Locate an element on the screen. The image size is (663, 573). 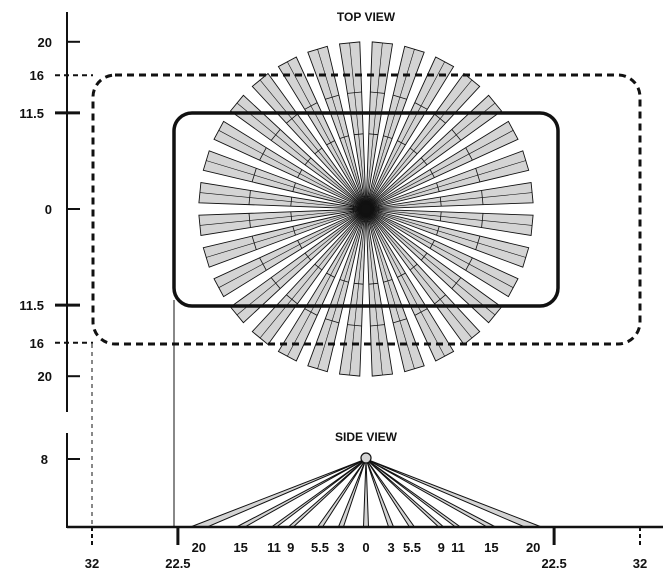
side-view-fan is located at coordinates (366, 493).